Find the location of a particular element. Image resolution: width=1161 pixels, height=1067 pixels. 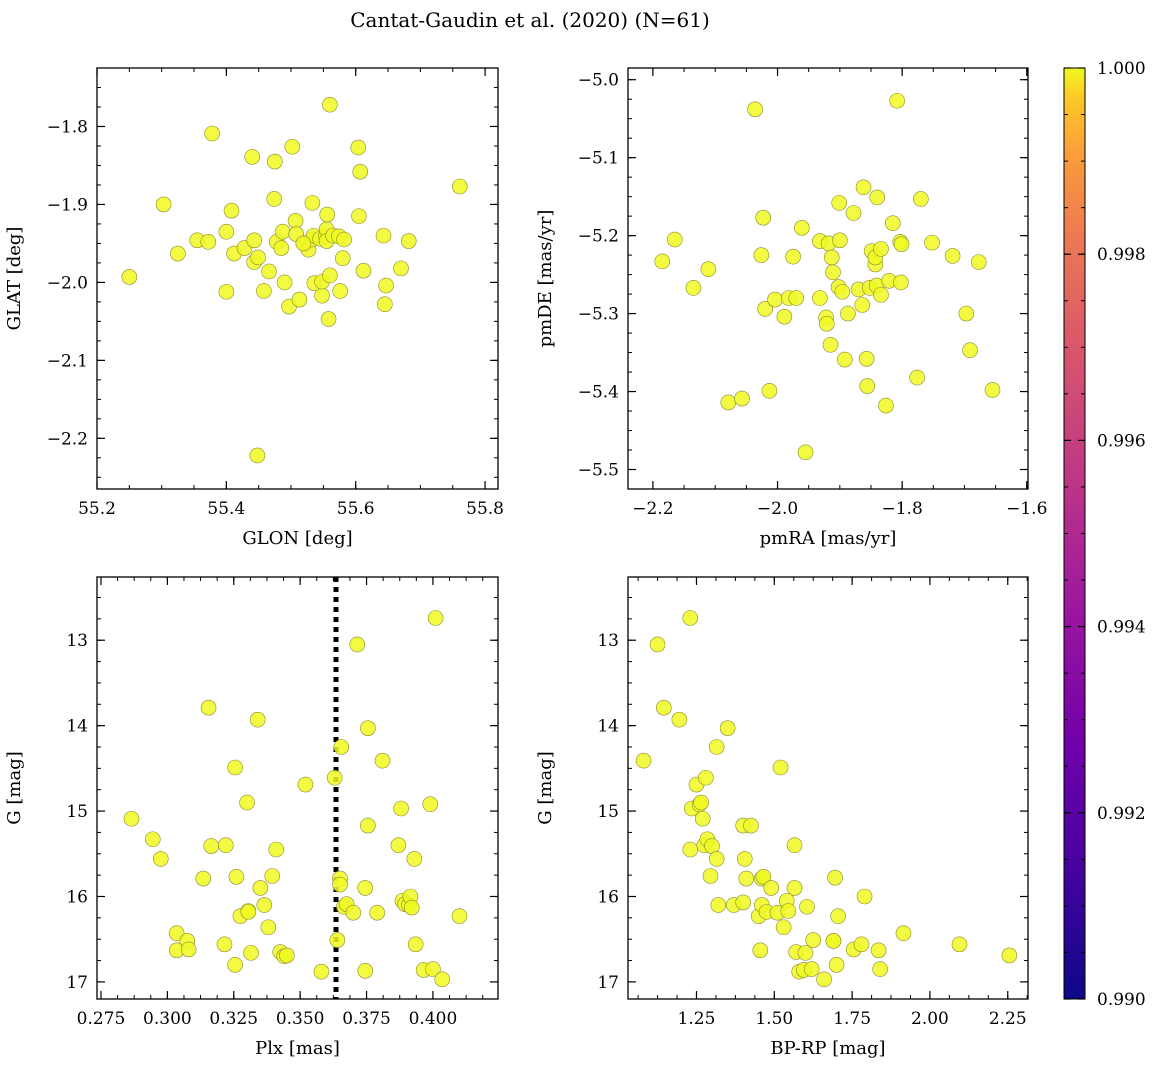

x-axis-label: pmRA [mas/yr] is located at coordinates (828, 538).